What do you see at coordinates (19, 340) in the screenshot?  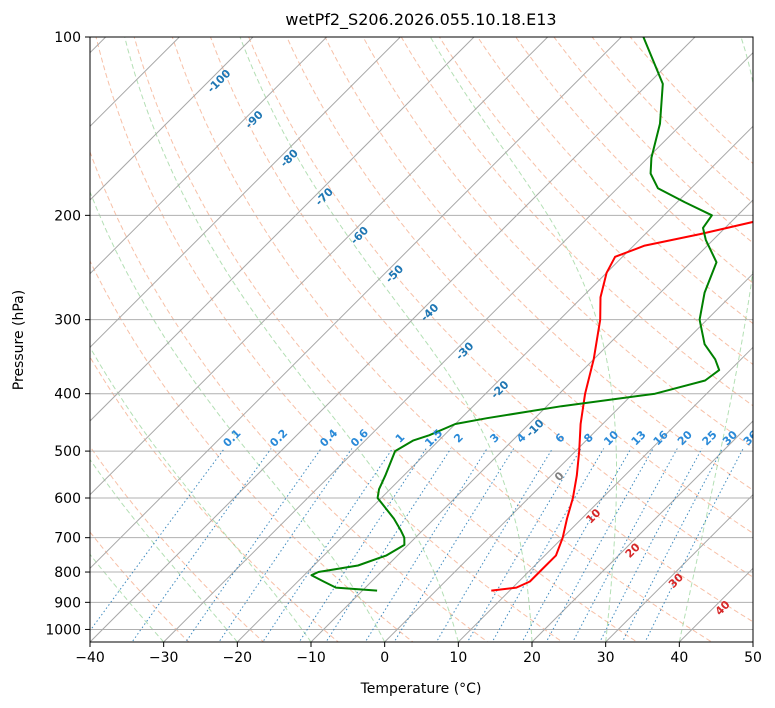 I see `y-axis-label: Pressure (hPa)` at bounding box center [19, 340].